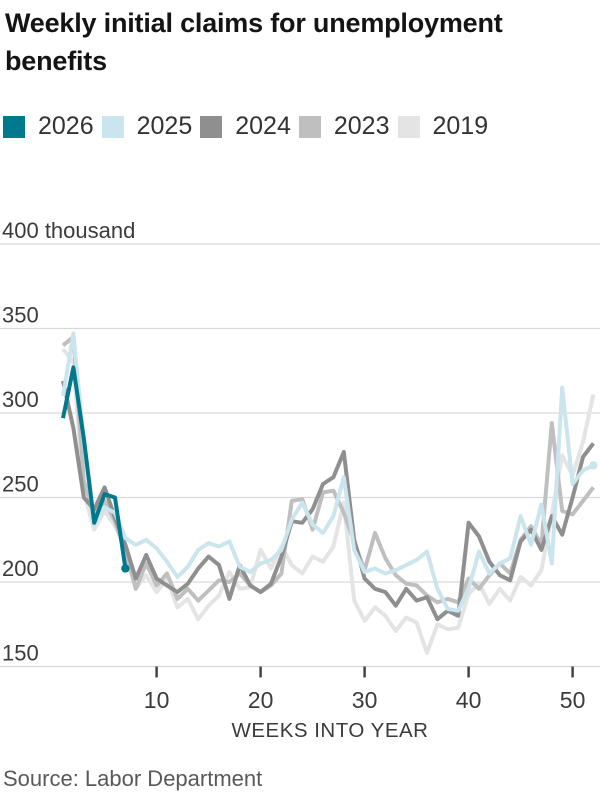 This screenshot has width=600, height=800. What do you see at coordinates (365, 700) in the screenshot?
I see `x-axis-tick-label: 30` at bounding box center [365, 700].